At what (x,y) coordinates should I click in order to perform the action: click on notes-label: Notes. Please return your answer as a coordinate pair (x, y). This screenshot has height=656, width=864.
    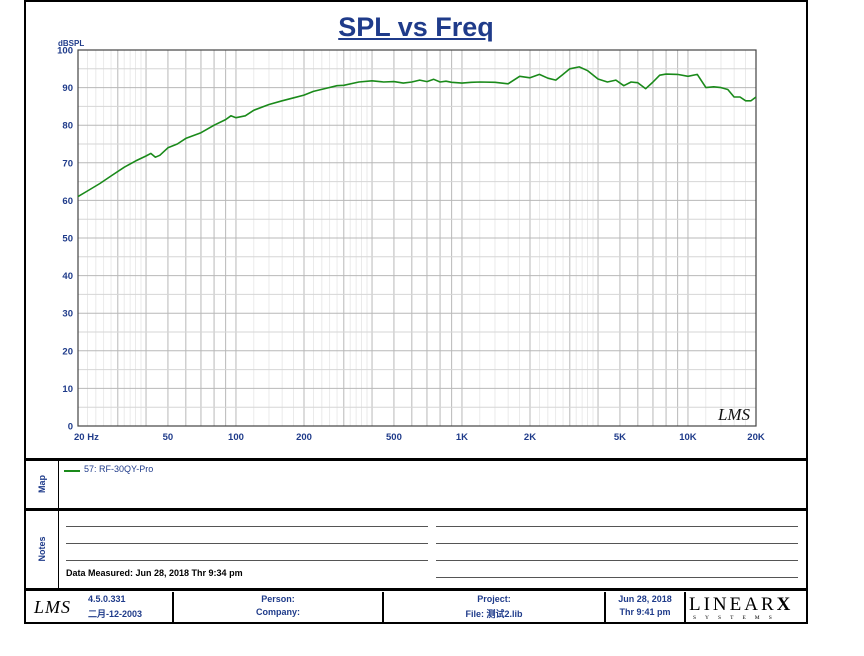
    Looking at the image, I should click on (42, 549).